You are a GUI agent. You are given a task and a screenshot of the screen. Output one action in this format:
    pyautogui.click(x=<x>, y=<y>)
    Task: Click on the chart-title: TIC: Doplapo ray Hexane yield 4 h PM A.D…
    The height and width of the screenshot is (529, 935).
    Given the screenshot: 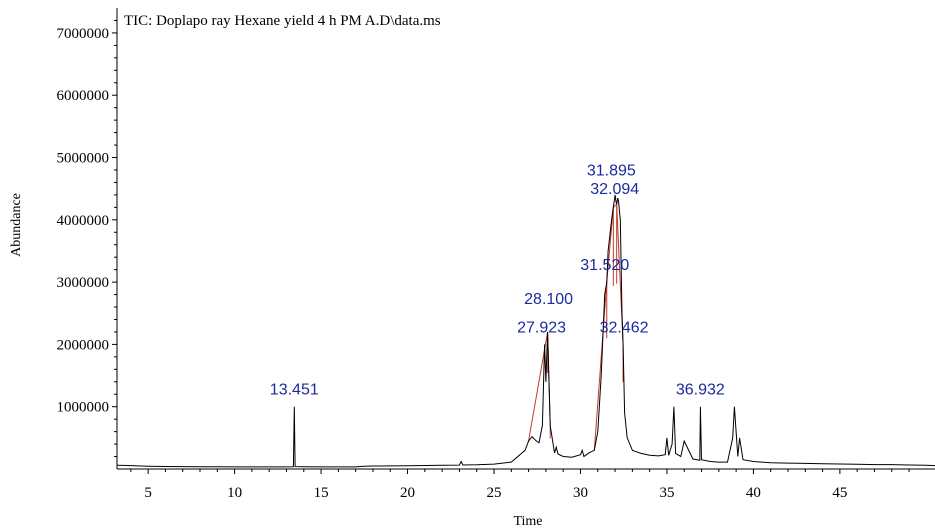 What is the action you would take?
    pyautogui.click(x=282, y=21)
    